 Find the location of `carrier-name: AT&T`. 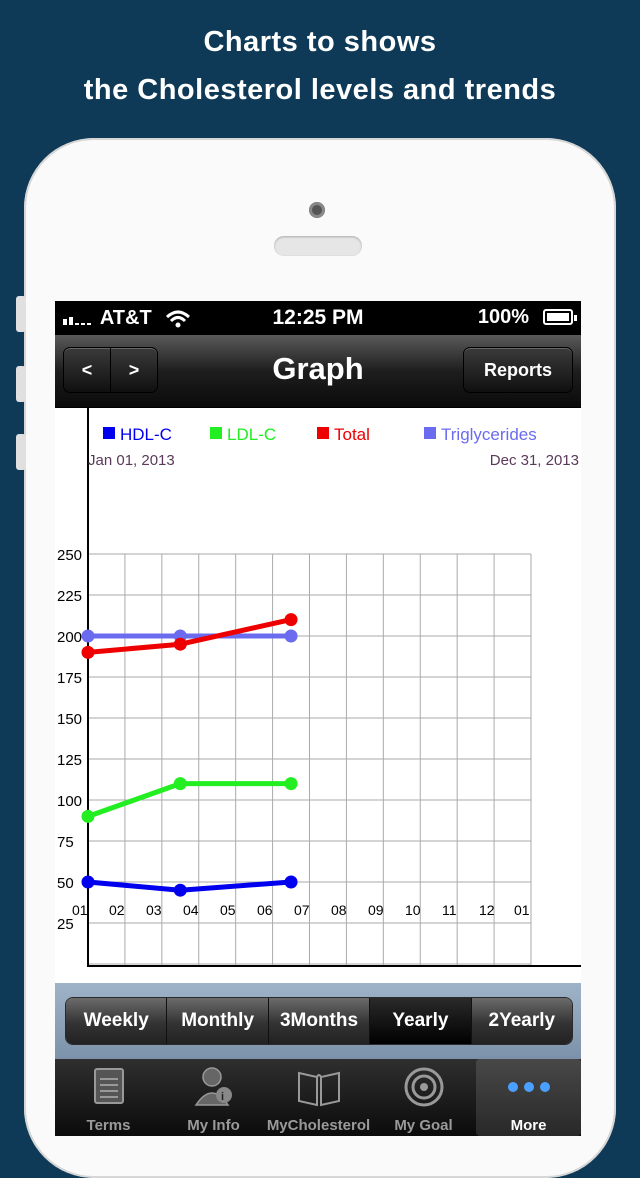

carrier-name: AT&T is located at coordinates (125, 318).